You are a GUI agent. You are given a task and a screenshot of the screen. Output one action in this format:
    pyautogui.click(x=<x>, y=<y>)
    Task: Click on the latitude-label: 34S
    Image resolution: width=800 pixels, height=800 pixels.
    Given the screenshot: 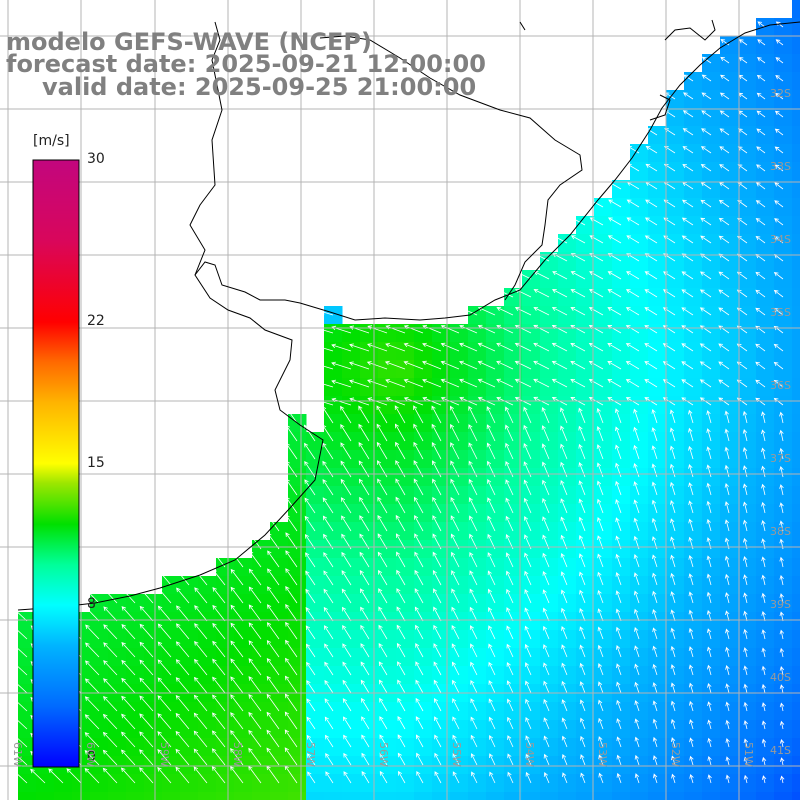 What is the action you would take?
    pyautogui.click(x=780, y=239)
    